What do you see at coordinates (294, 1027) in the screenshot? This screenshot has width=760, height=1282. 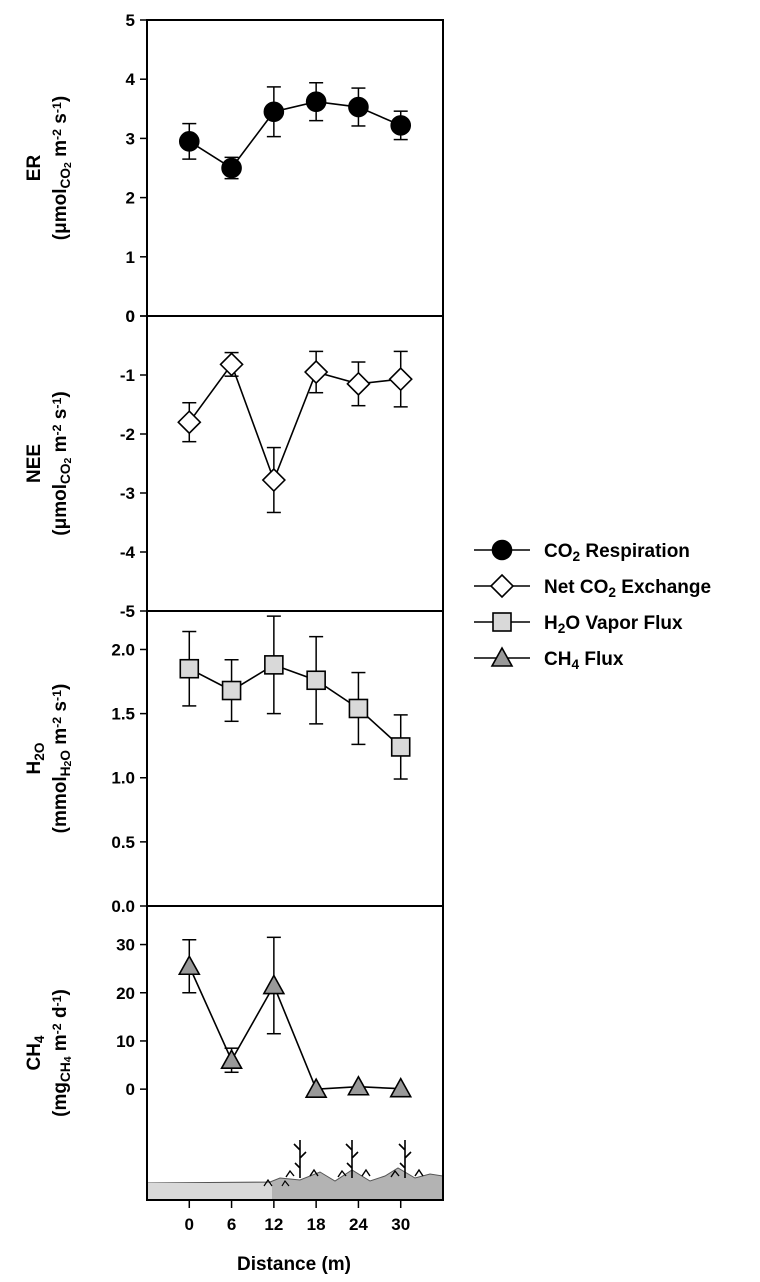 I see `series-line-ch4` at bounding box center [294, 1027].